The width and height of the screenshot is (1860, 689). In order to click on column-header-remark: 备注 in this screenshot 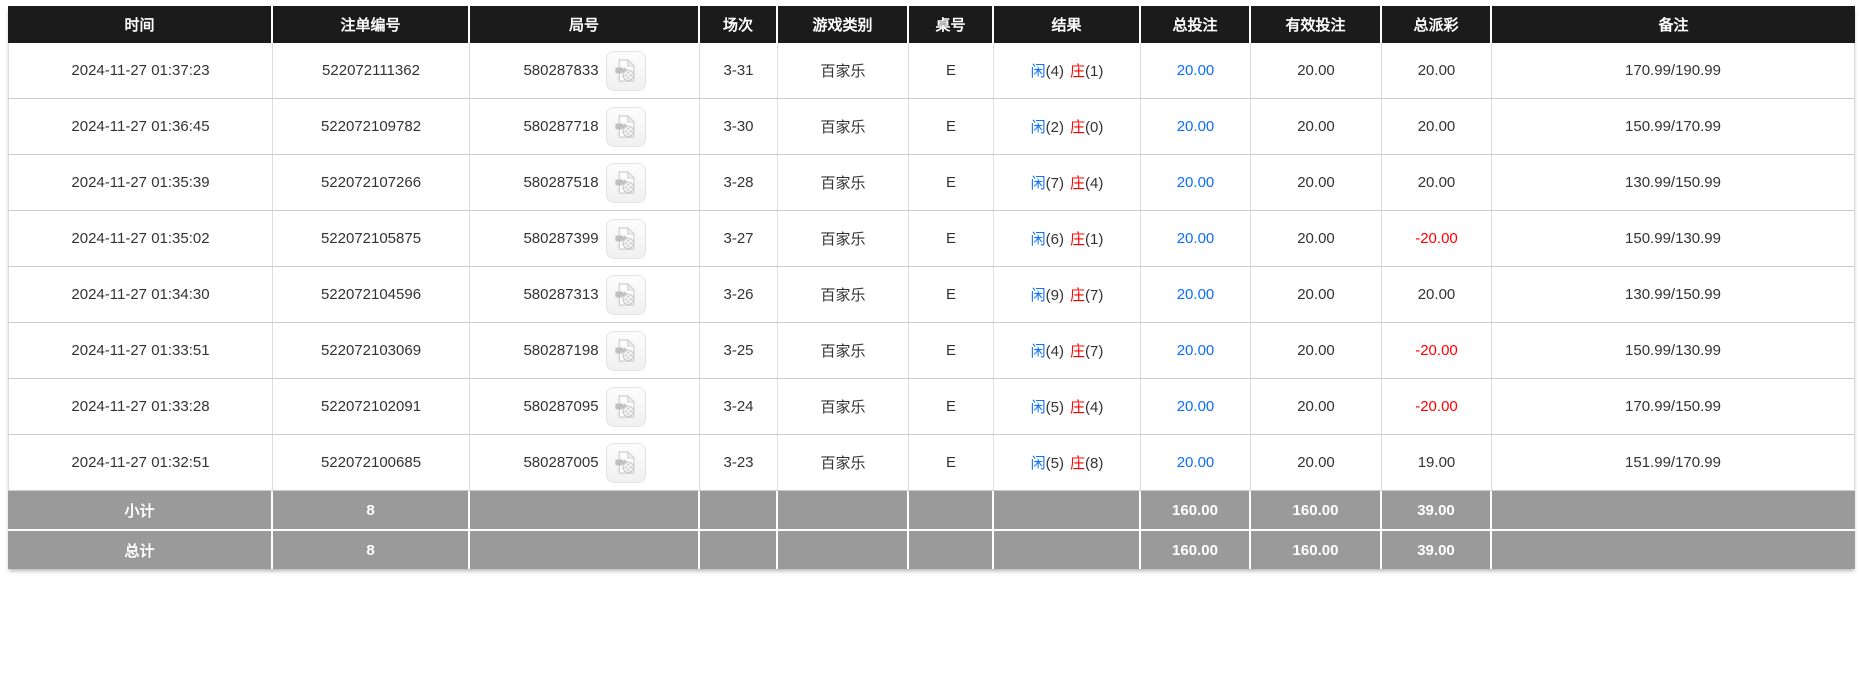, I will do `click(1673, 24)`.